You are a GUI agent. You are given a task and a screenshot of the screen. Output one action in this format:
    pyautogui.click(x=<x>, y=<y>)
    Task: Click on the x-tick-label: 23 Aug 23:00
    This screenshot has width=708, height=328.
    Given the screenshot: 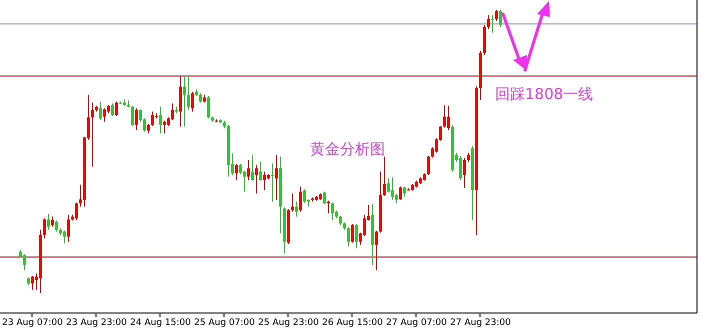 What is the action you would take?
    pyautogui.click(x=97, y=323)
    